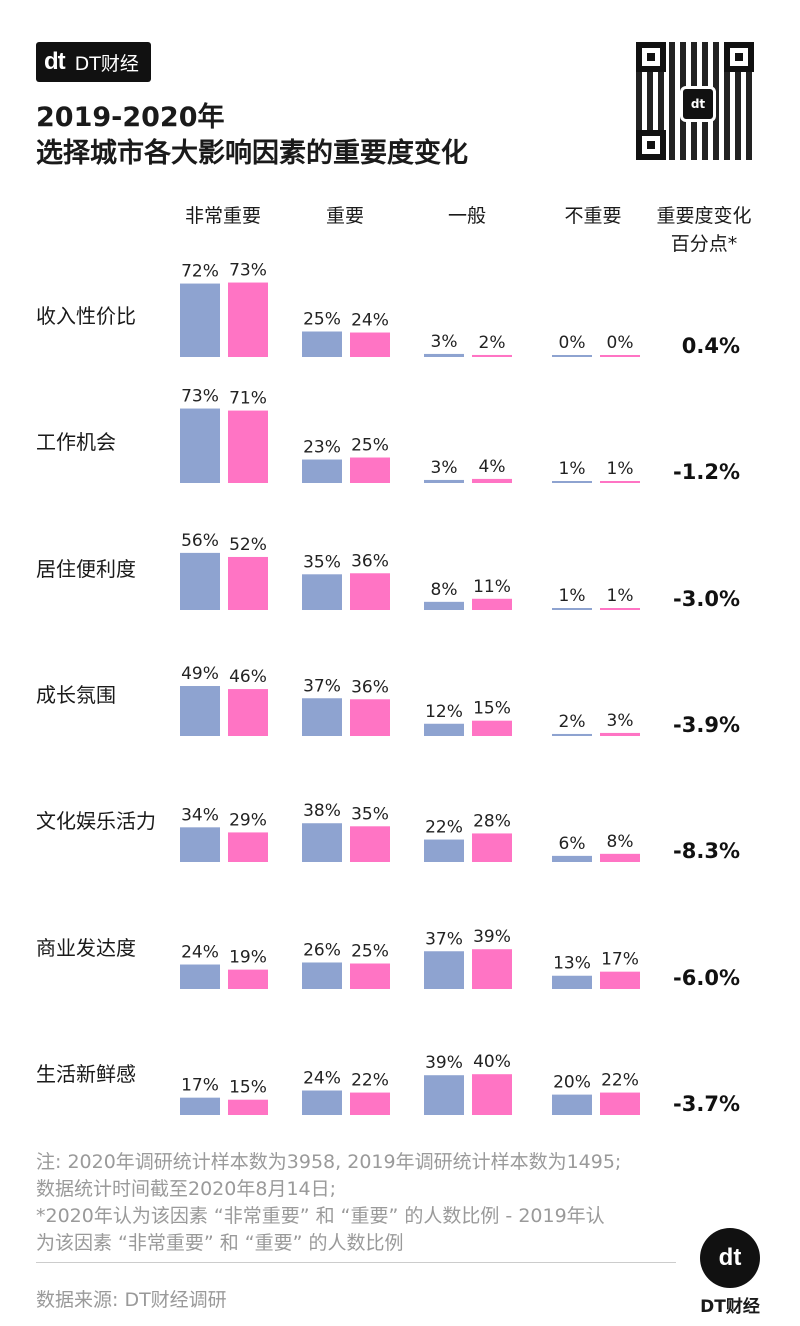 This screenshot has width=800, height=1326. Describe the element at coordinates (86, 316) in the screenshot. I see `row-label: 收入性价比` at that location.